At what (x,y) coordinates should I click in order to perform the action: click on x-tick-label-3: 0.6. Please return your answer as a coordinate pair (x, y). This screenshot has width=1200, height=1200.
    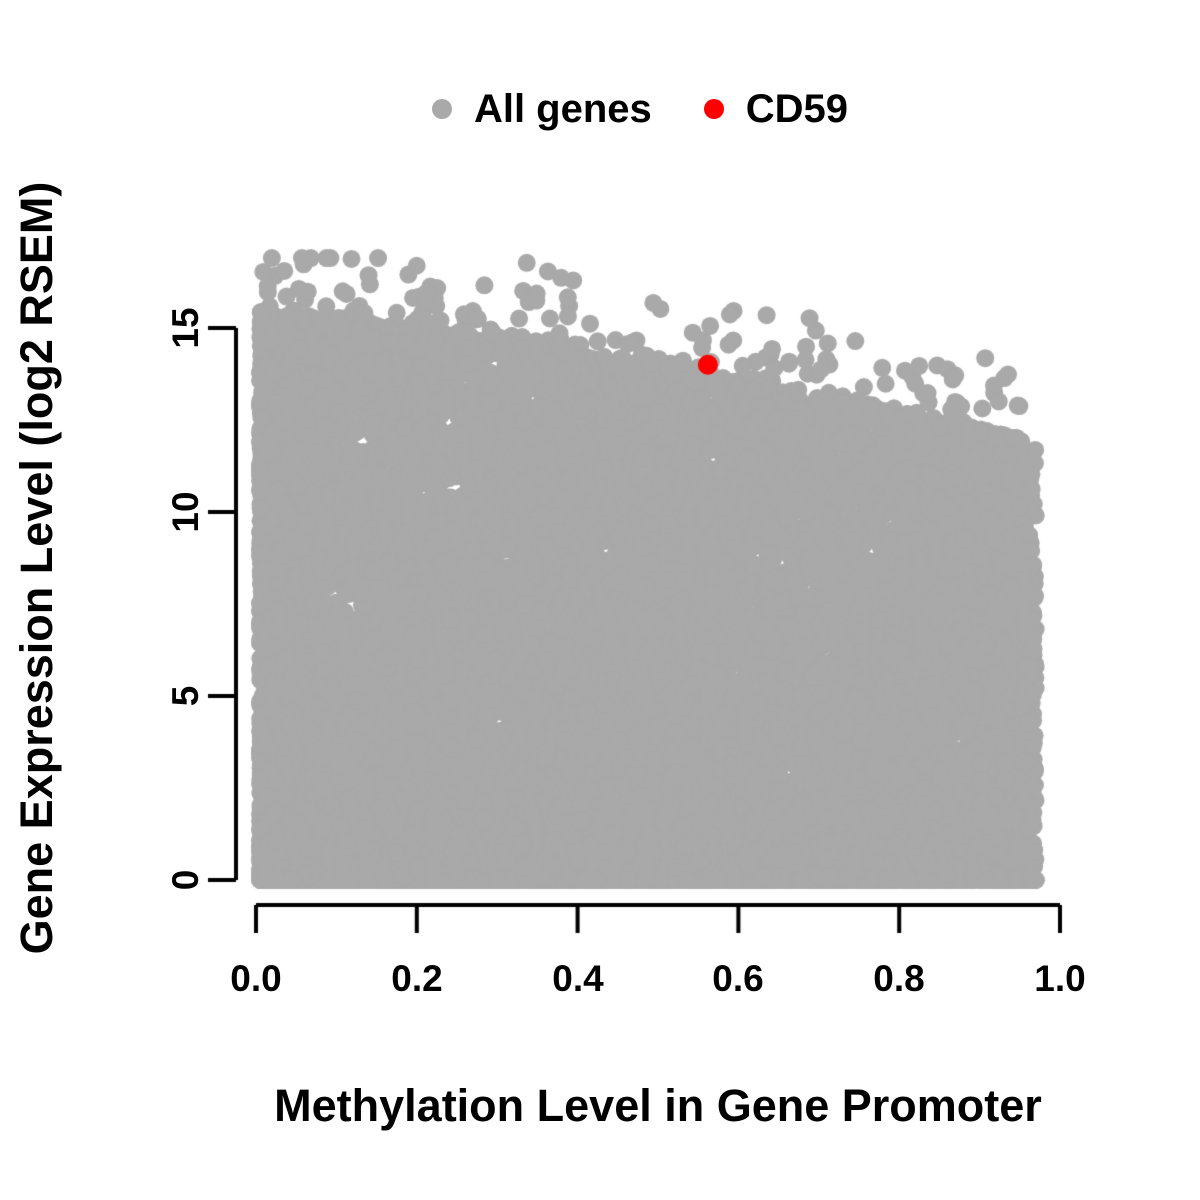
    Looking at the image, I should click on (738, 978).